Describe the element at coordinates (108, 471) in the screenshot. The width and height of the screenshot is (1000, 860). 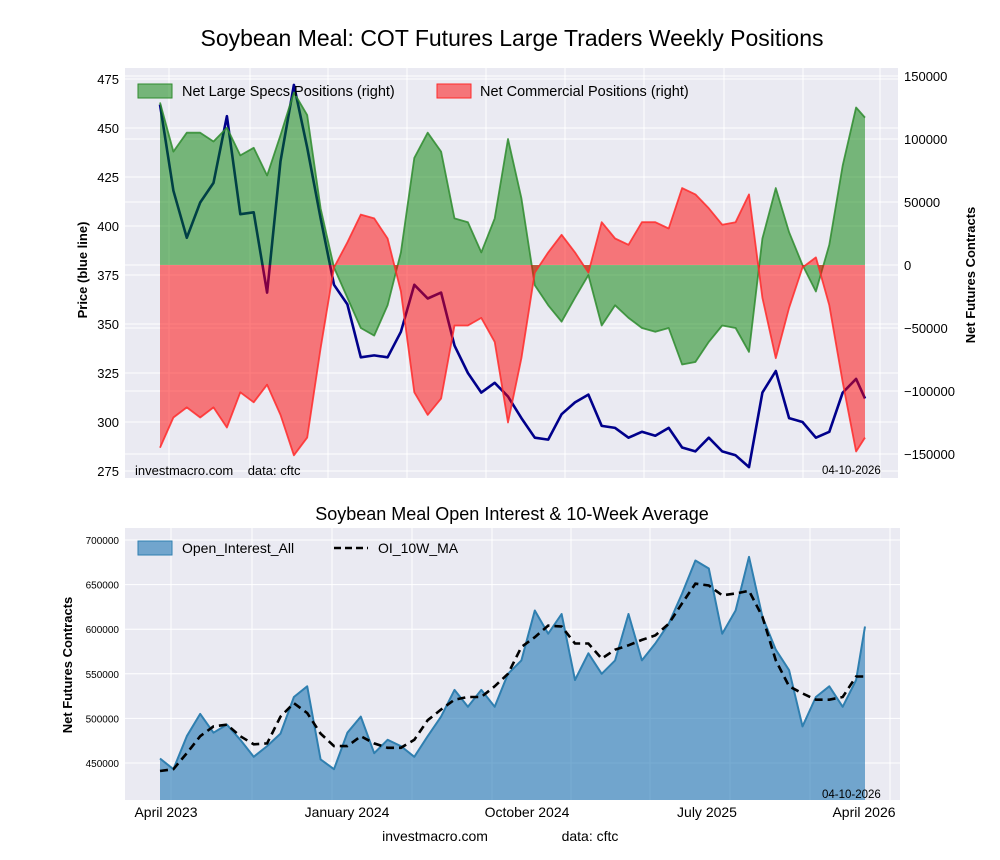
I see `price-tick-label: 275` at that location.